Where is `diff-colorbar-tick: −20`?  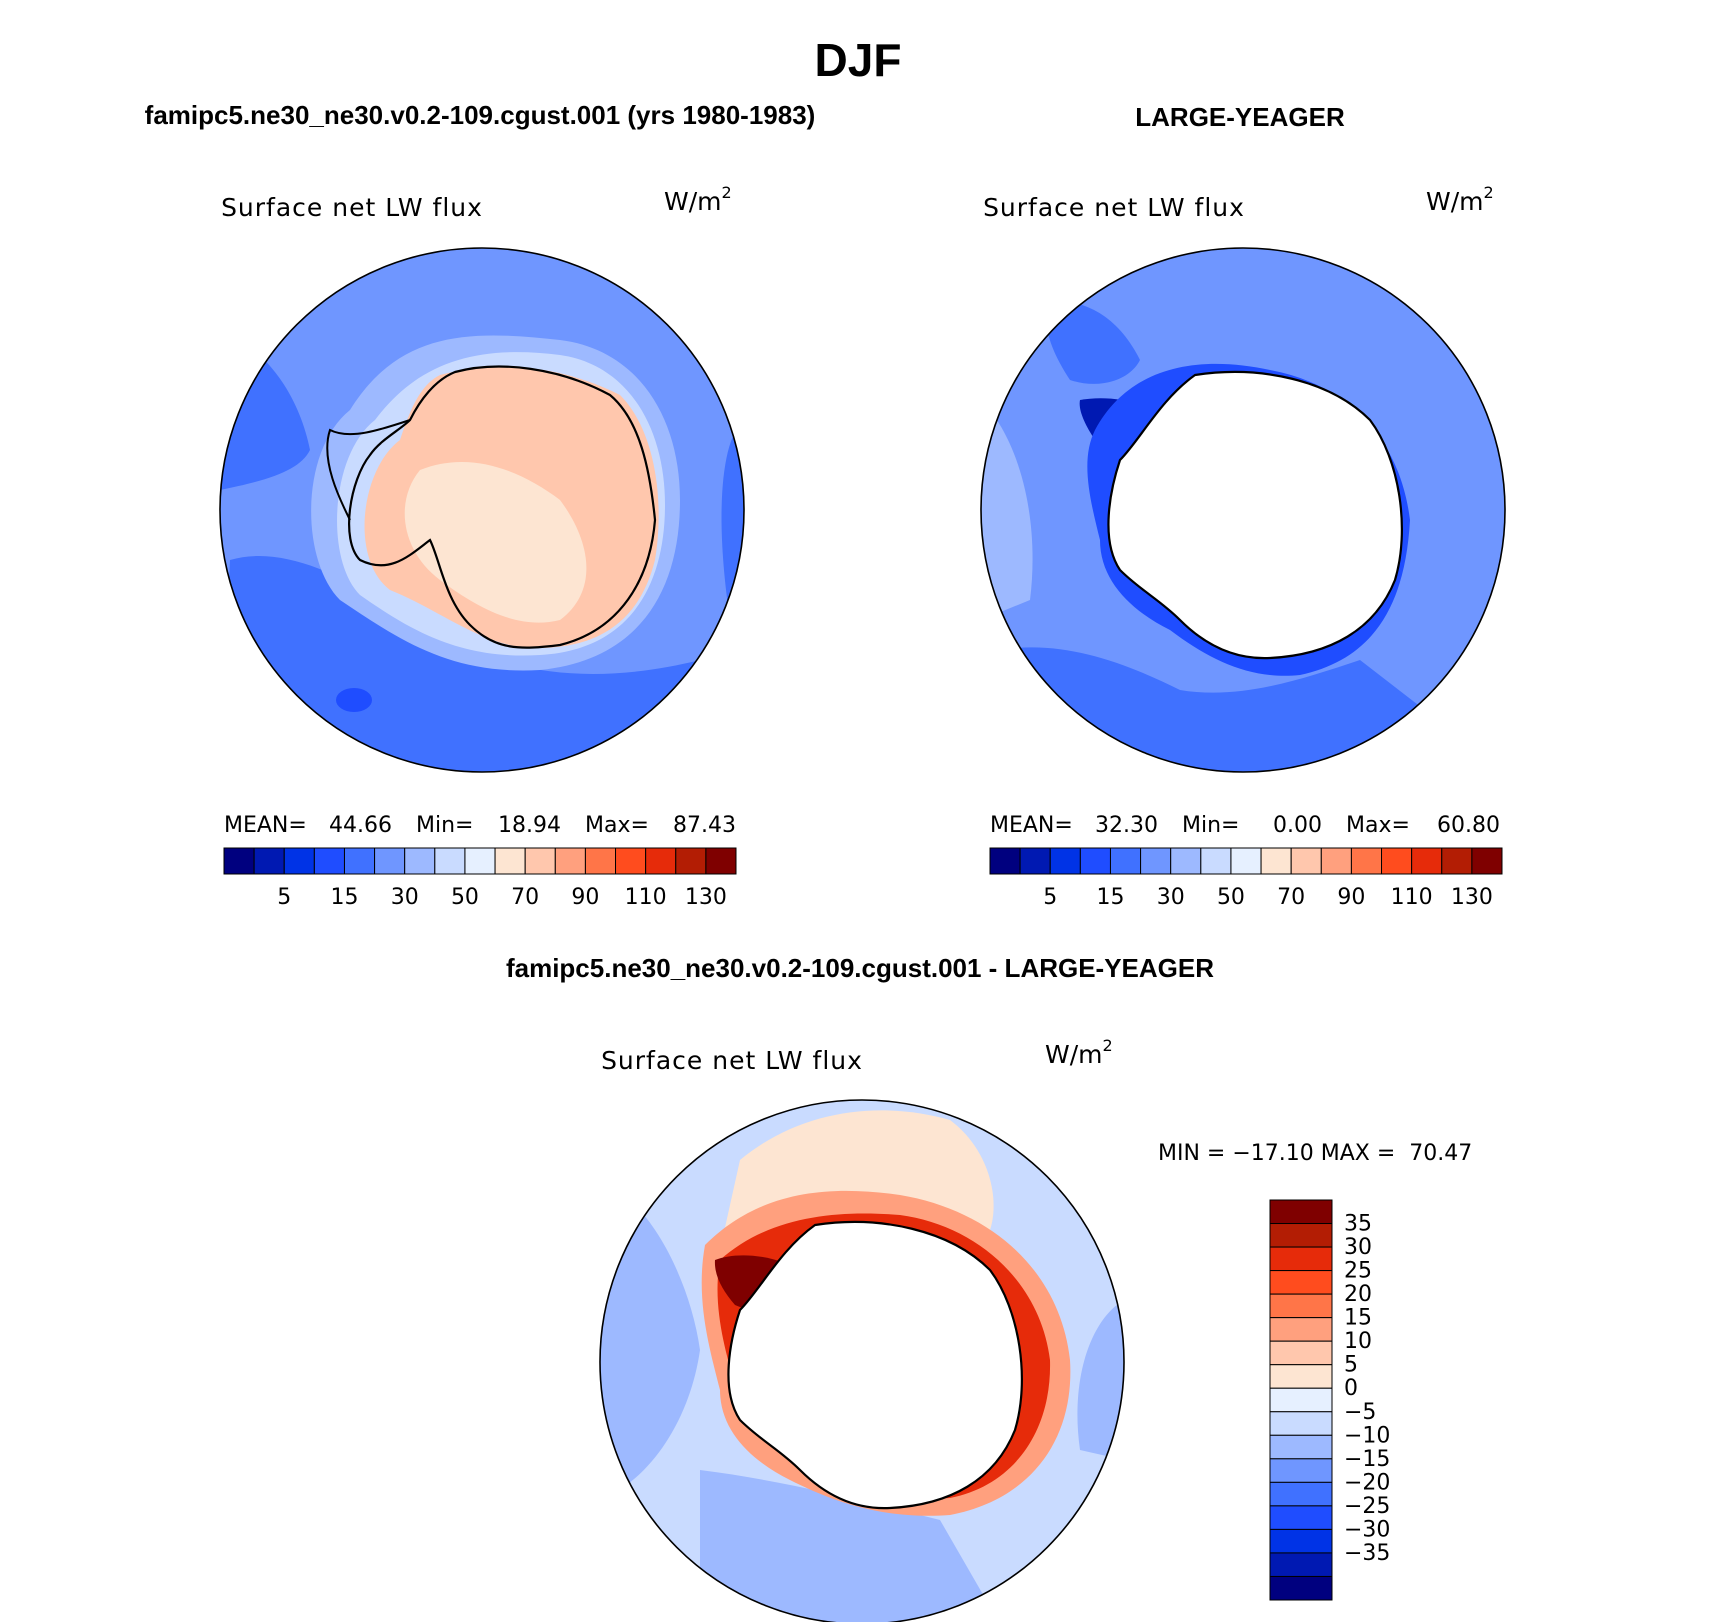
diff-colorbar-tick: −20 is located at coordinates (1367, 1482).